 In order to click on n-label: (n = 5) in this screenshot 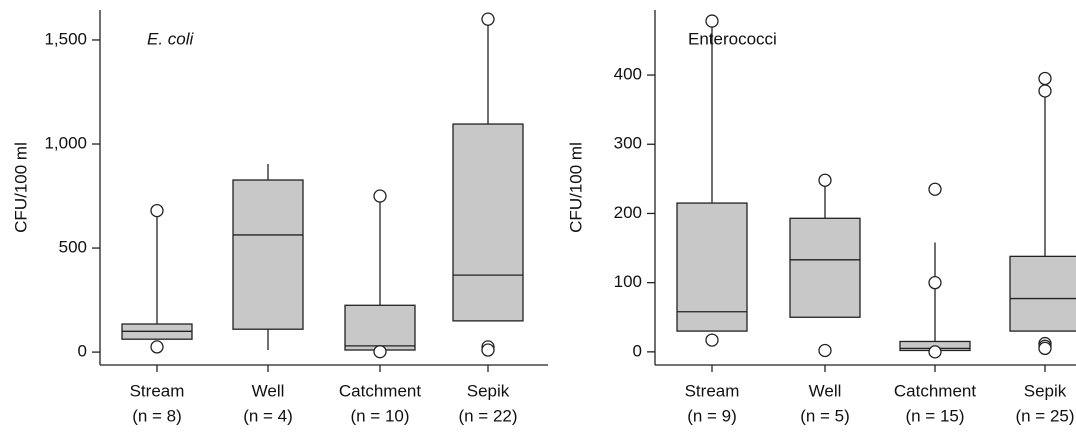, I will do `click(825, 415)`.